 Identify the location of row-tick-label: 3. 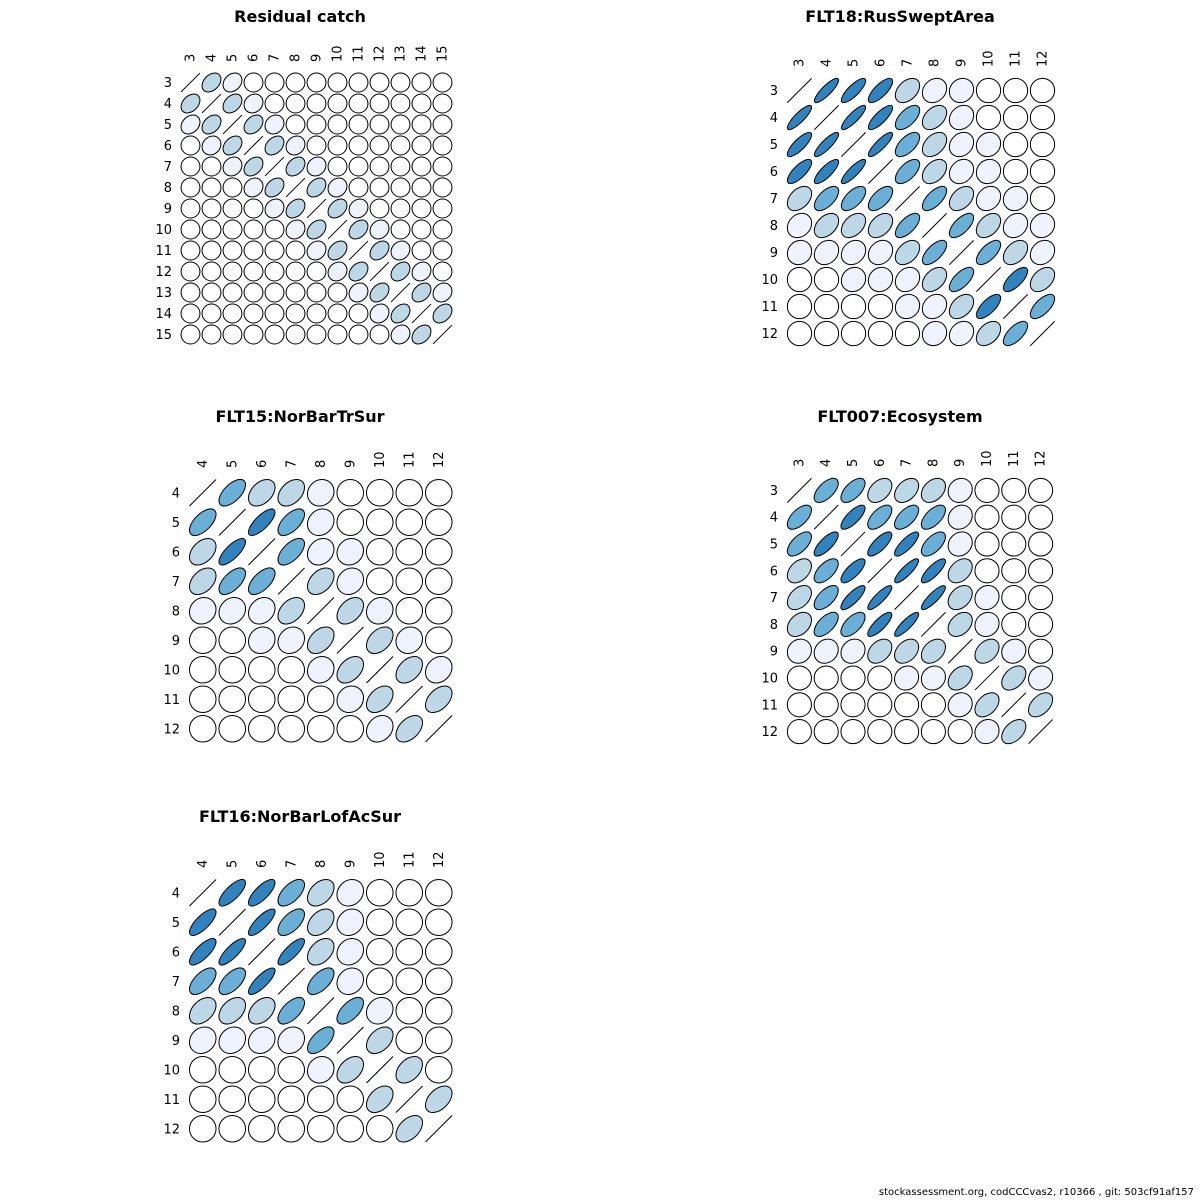
(774, 491).